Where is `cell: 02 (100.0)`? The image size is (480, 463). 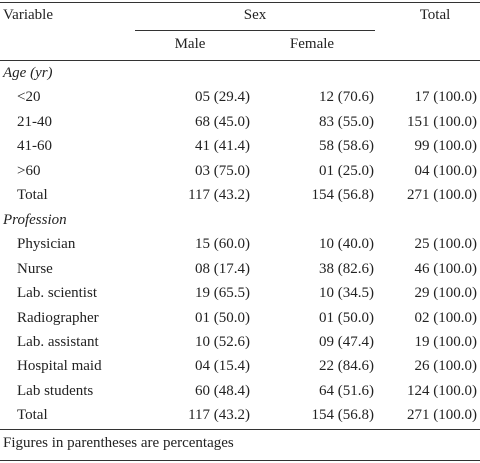 cell: 02 (100.0) is located at coordinates (446, 317).